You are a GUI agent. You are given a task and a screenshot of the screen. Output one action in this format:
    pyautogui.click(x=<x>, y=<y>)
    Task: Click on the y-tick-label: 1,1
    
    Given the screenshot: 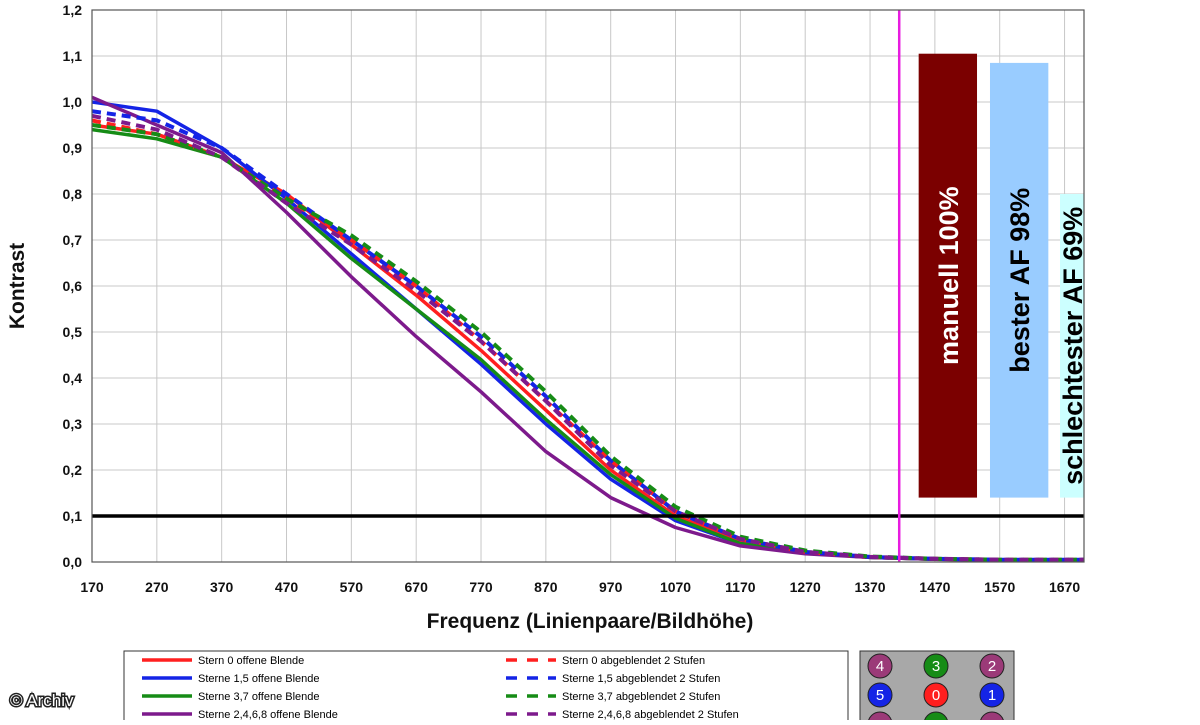 What is the action you would take?
    pyautogui.click(x=73, y=56)
    